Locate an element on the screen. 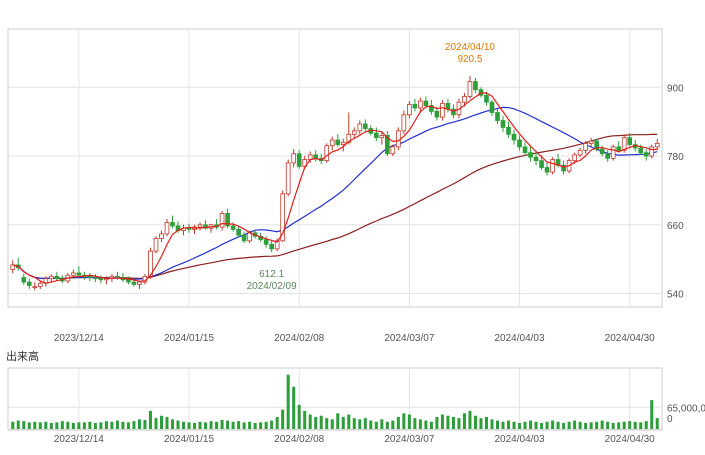 The width and height of the screenshot is (705, 455). low-date-label: 2024/02/09 is located at coordinates (272, 286).